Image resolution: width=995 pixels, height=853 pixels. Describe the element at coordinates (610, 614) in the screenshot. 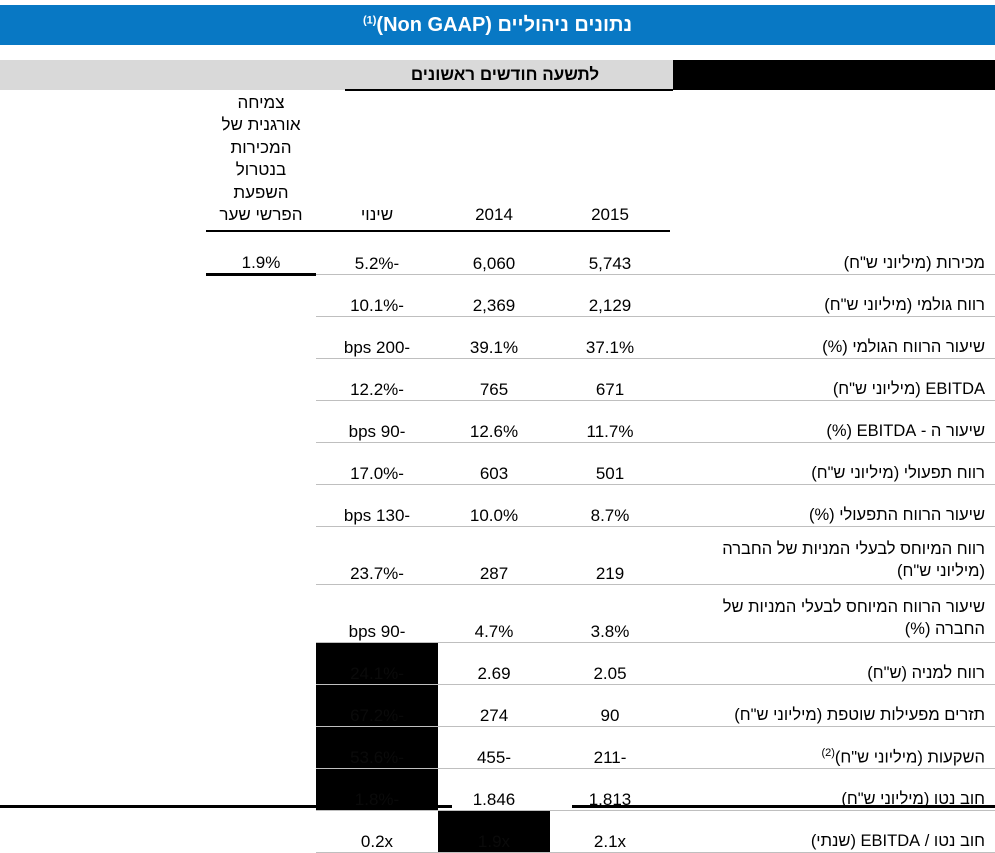

I see `cell-2015: 3.8%` at that location.